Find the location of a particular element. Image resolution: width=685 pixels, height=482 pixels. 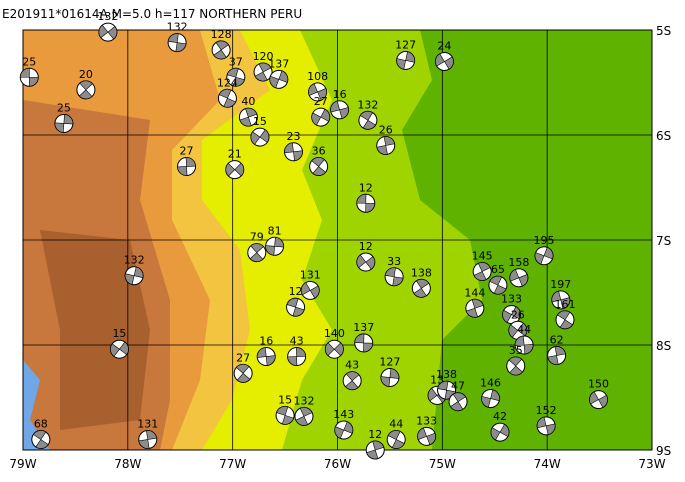

depth-label: 158 is located at coordinates (518, 262).